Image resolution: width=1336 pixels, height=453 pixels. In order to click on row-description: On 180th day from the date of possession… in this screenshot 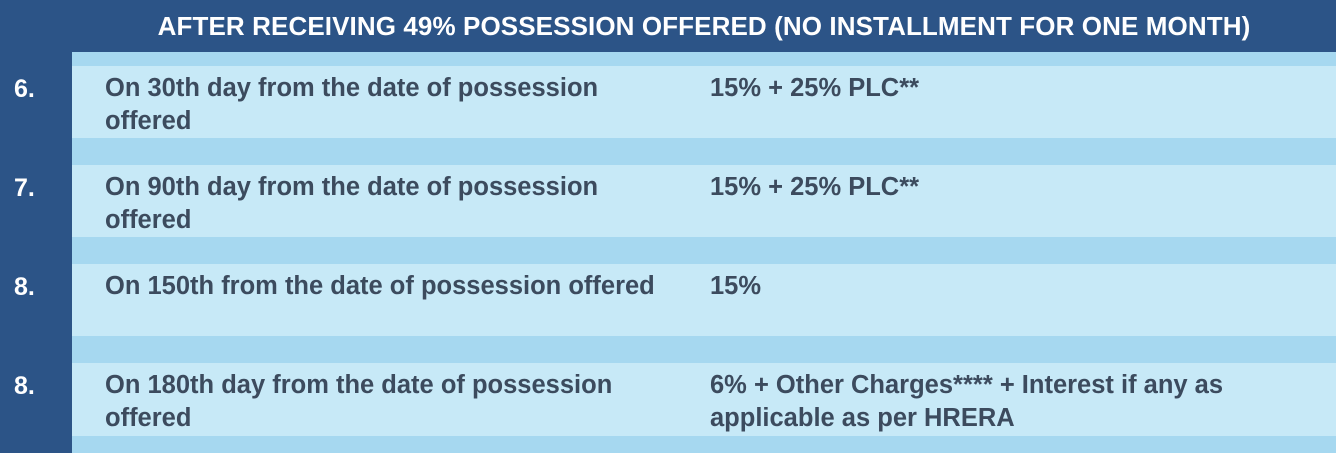, I will do `click(359, 401)`.